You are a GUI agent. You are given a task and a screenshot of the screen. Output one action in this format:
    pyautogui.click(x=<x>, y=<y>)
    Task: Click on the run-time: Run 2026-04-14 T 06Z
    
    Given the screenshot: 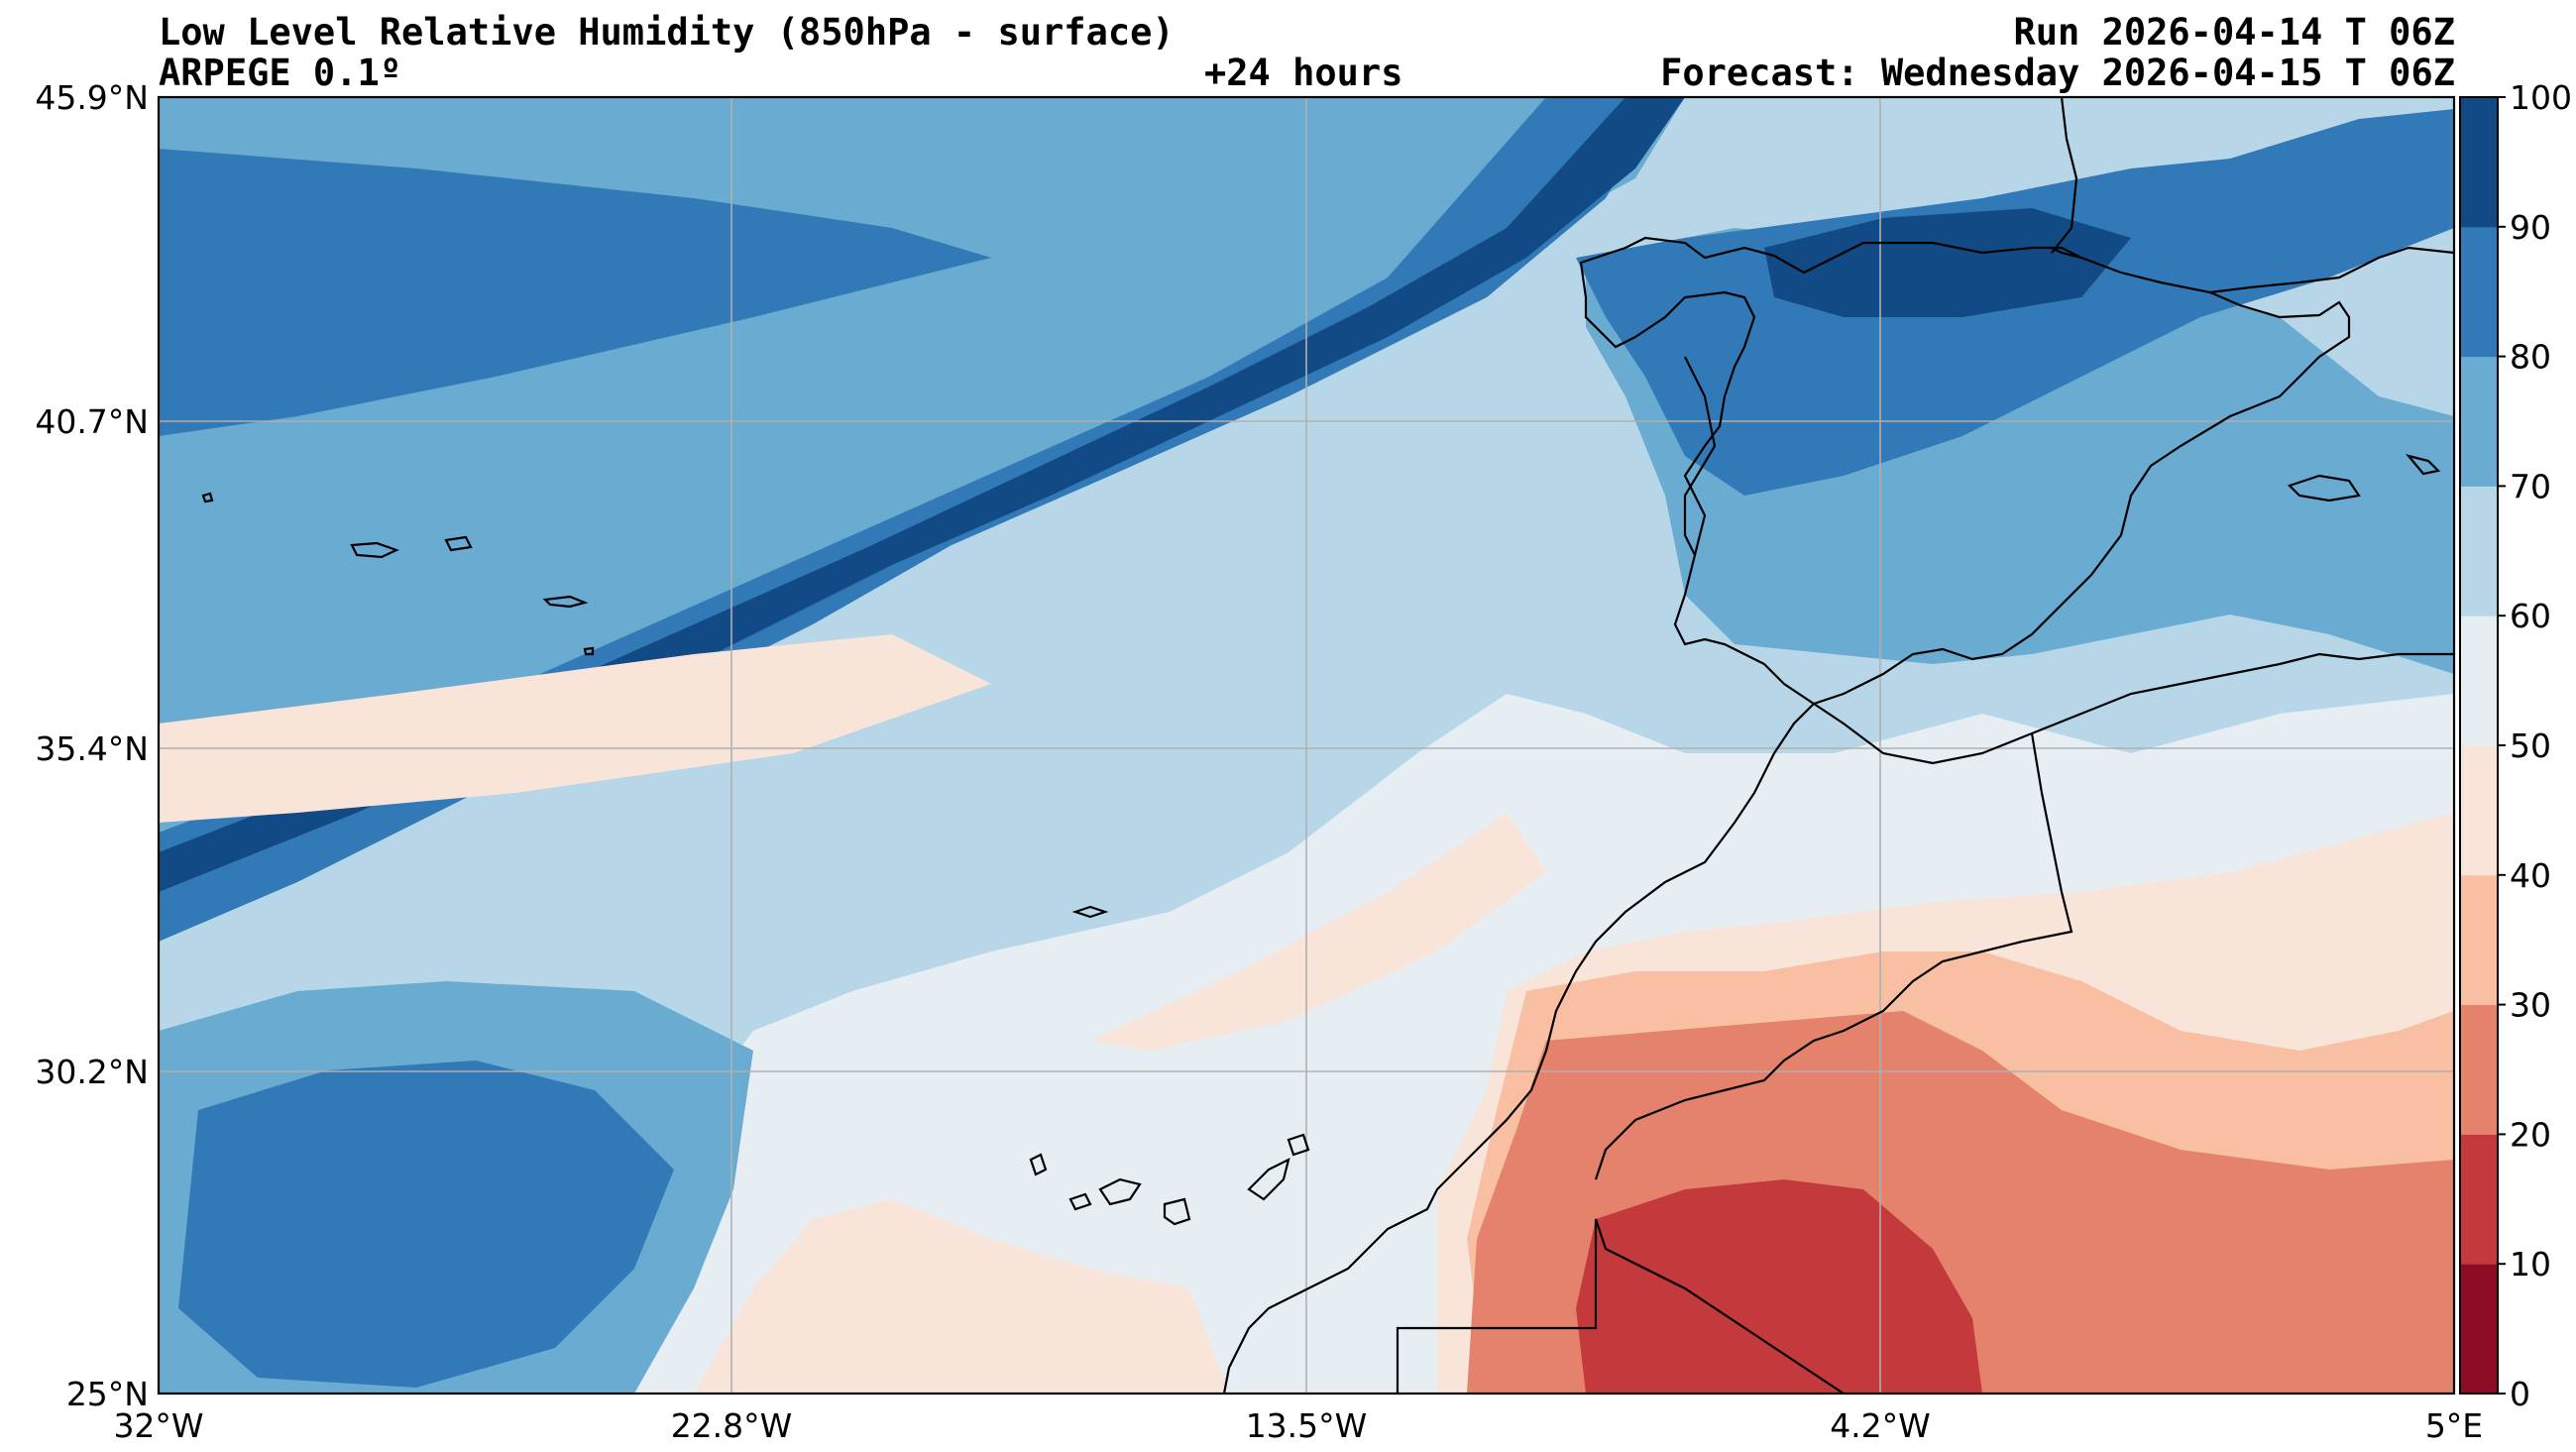 What is the action you would take?
    pyautogui.click(x=2234, y=32)
    